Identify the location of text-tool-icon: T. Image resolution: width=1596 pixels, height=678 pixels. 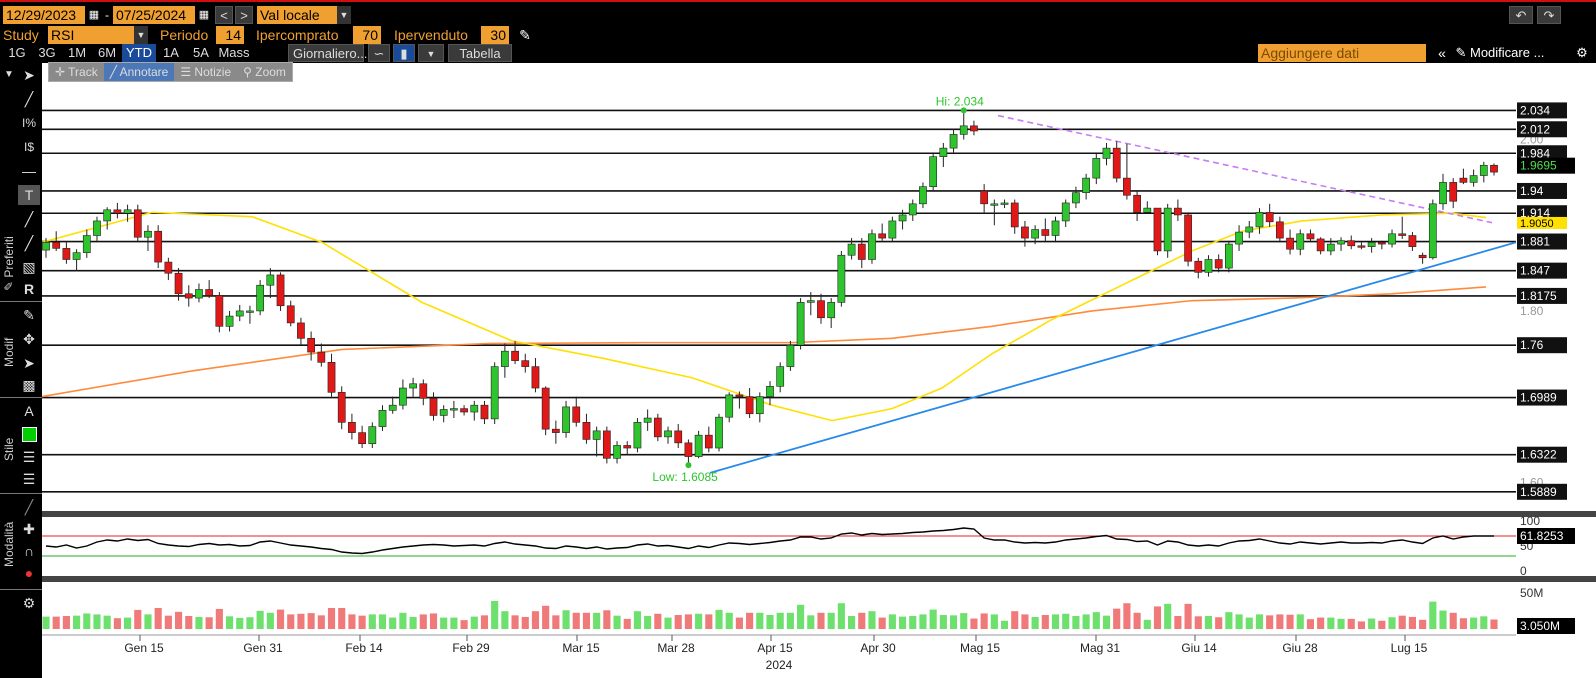
(29, 195).